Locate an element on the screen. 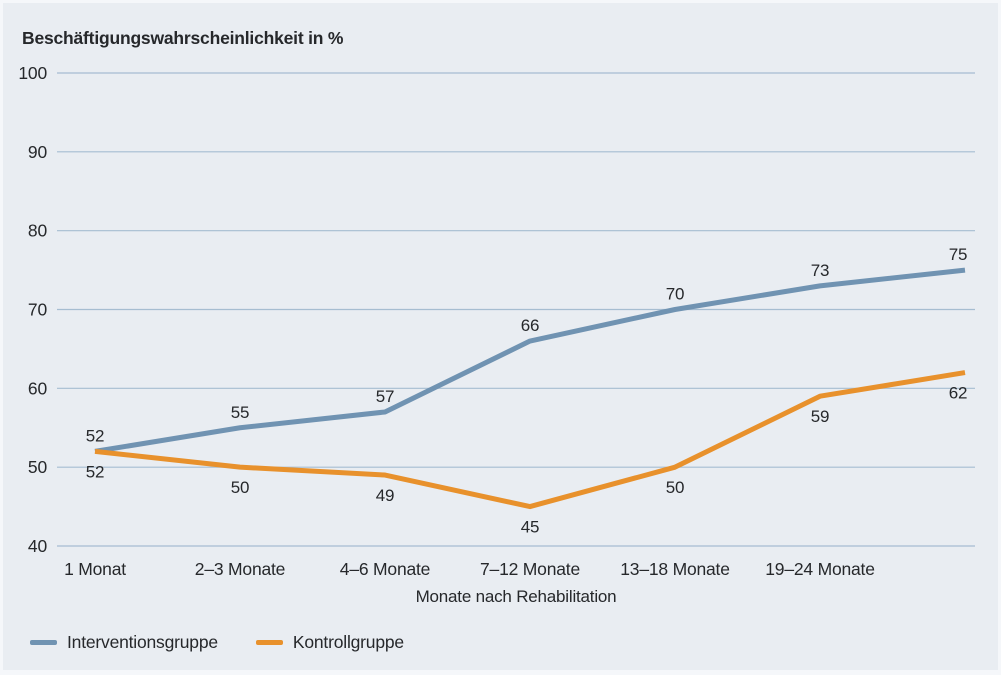 The width and height of the screenshot is (1001, 675). data-label-kontrollgruppe: 52 is located at coordinates (95, 471).